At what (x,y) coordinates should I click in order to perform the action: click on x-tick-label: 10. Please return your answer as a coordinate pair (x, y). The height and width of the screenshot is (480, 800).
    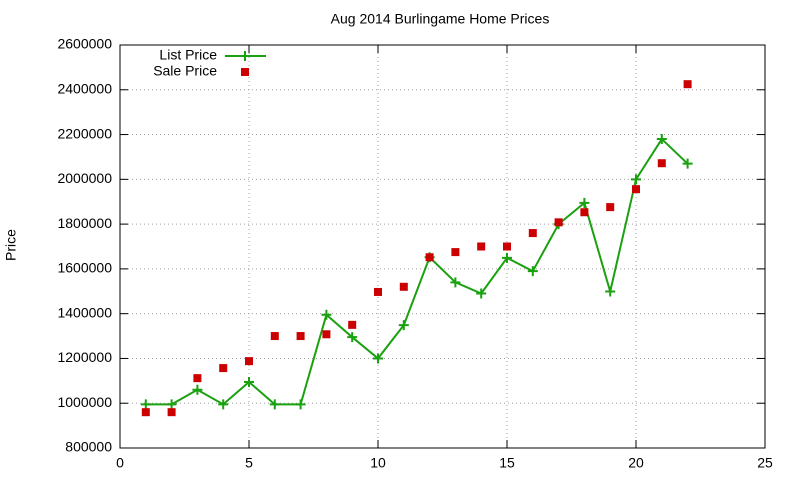
    Looking at the image, I should click on (378, 463).